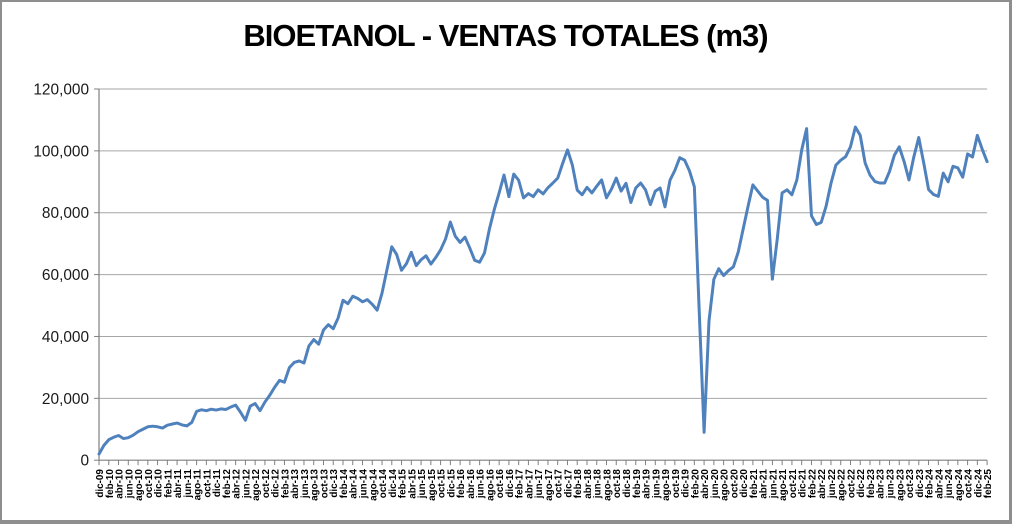 The image size is (1012, 524). What do you see at coordinates (930, 484) in the screenshot?
I see `x-axis-label: feb-24` at bounding box center [930, 484].